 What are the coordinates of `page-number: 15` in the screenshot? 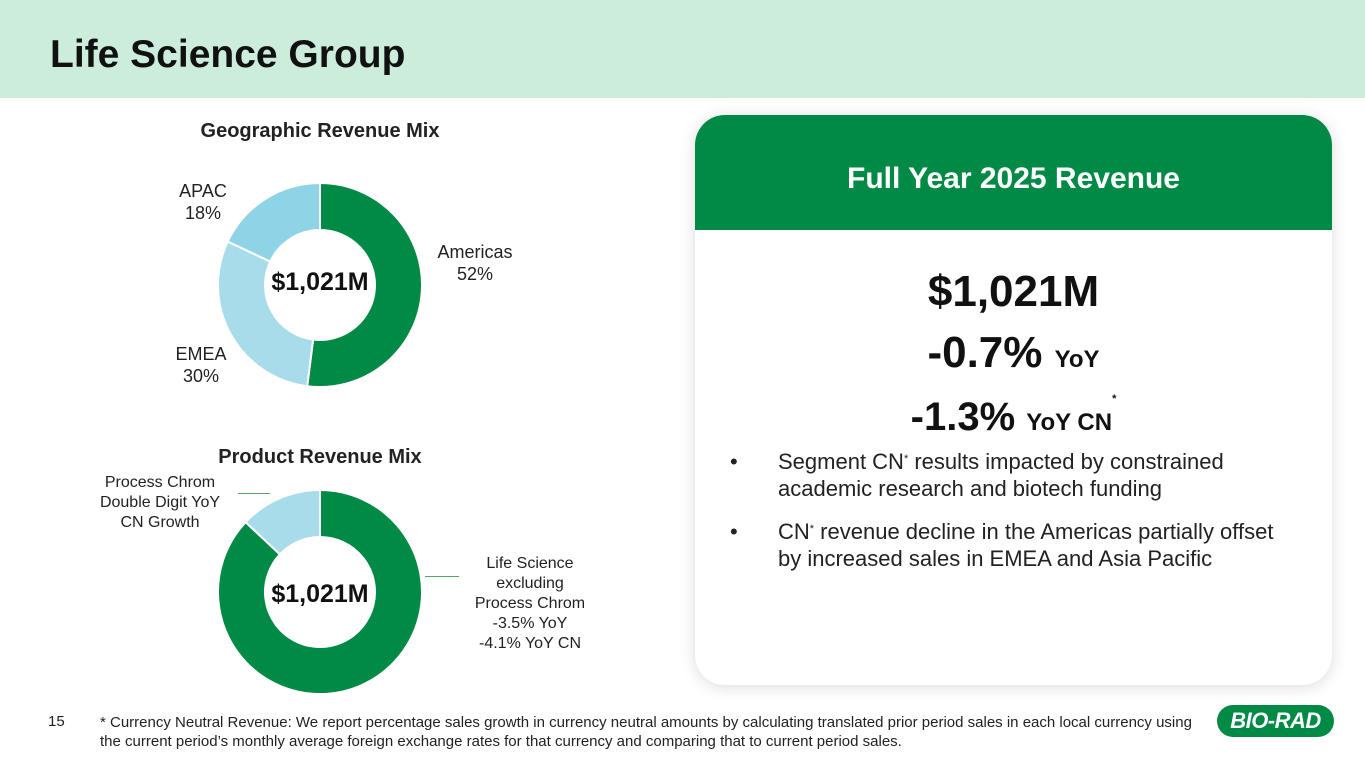 It's located at (56, 721).